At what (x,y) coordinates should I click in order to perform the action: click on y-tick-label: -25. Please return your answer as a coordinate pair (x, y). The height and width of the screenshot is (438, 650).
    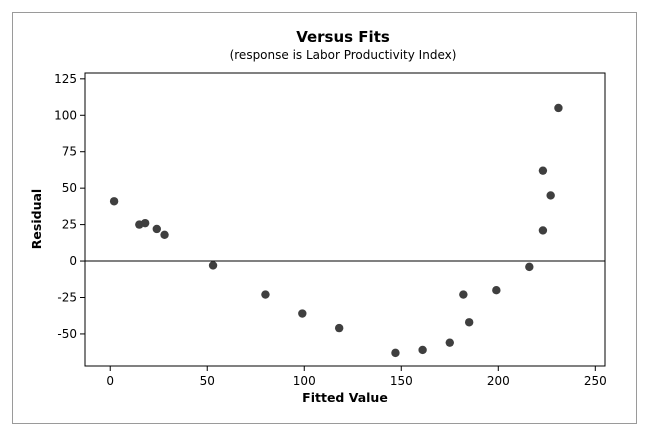
    Looking at the image, I should click on (67, 297).